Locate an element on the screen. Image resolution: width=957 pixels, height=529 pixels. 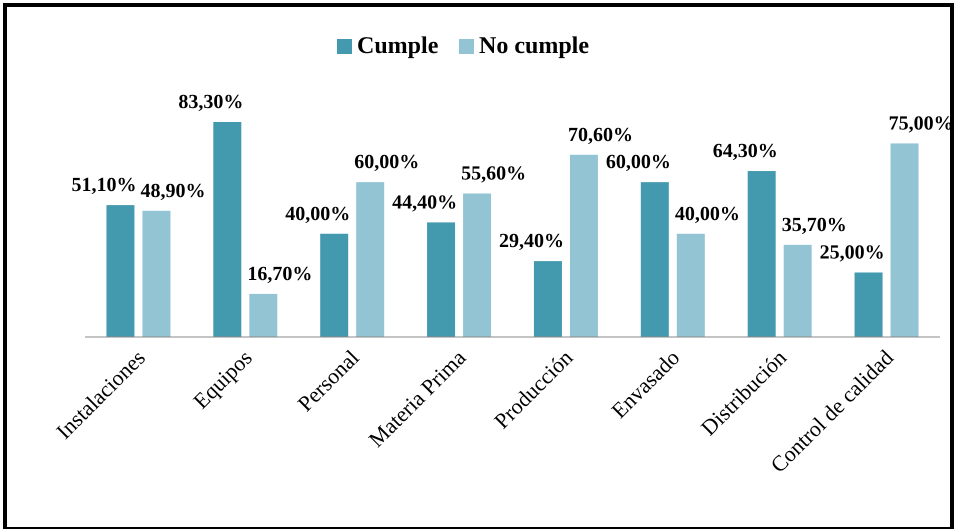
data-label: 51,10% is located at coordinates (103, 185).